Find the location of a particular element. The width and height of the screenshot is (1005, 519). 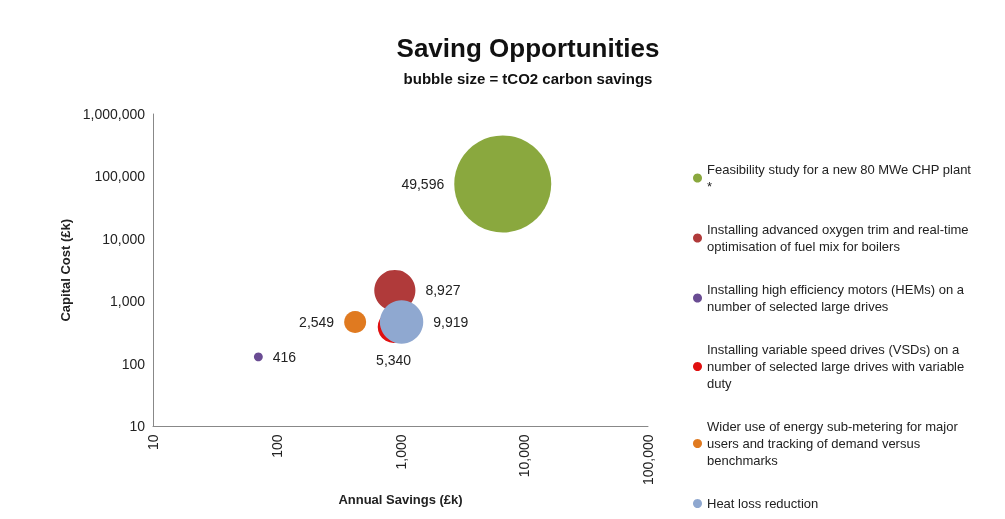

chart-title: Saving Opportunities is located at coordinates (528, 48).